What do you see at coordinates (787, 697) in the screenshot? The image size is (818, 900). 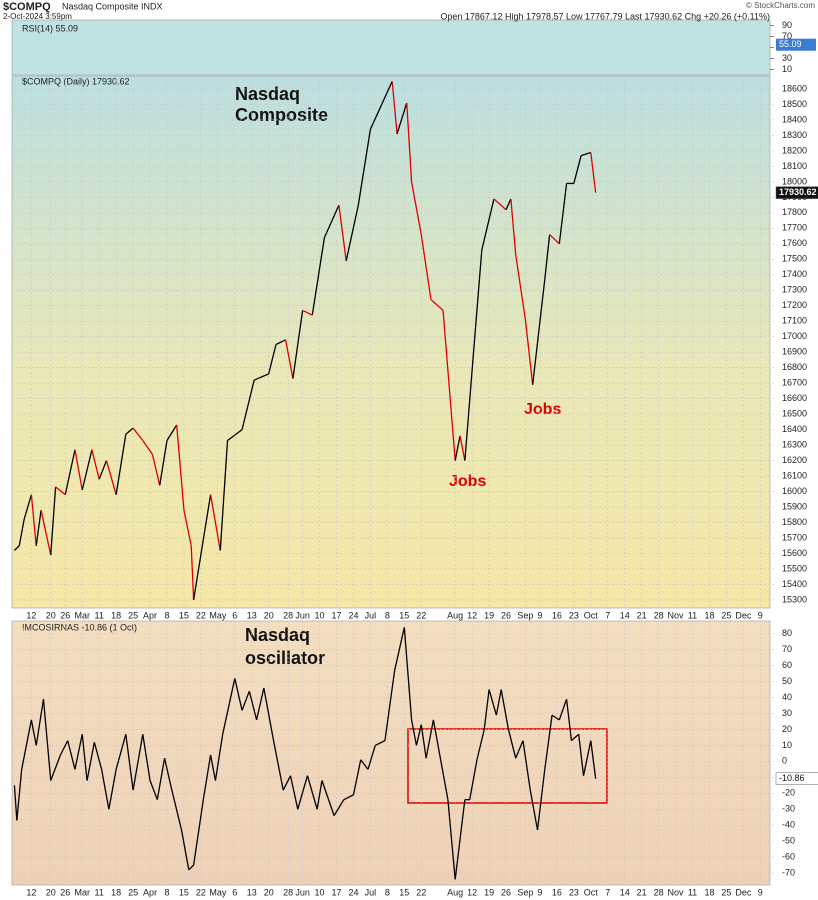 I see `y-tick-label: 40` at bounding box center [787, 697].